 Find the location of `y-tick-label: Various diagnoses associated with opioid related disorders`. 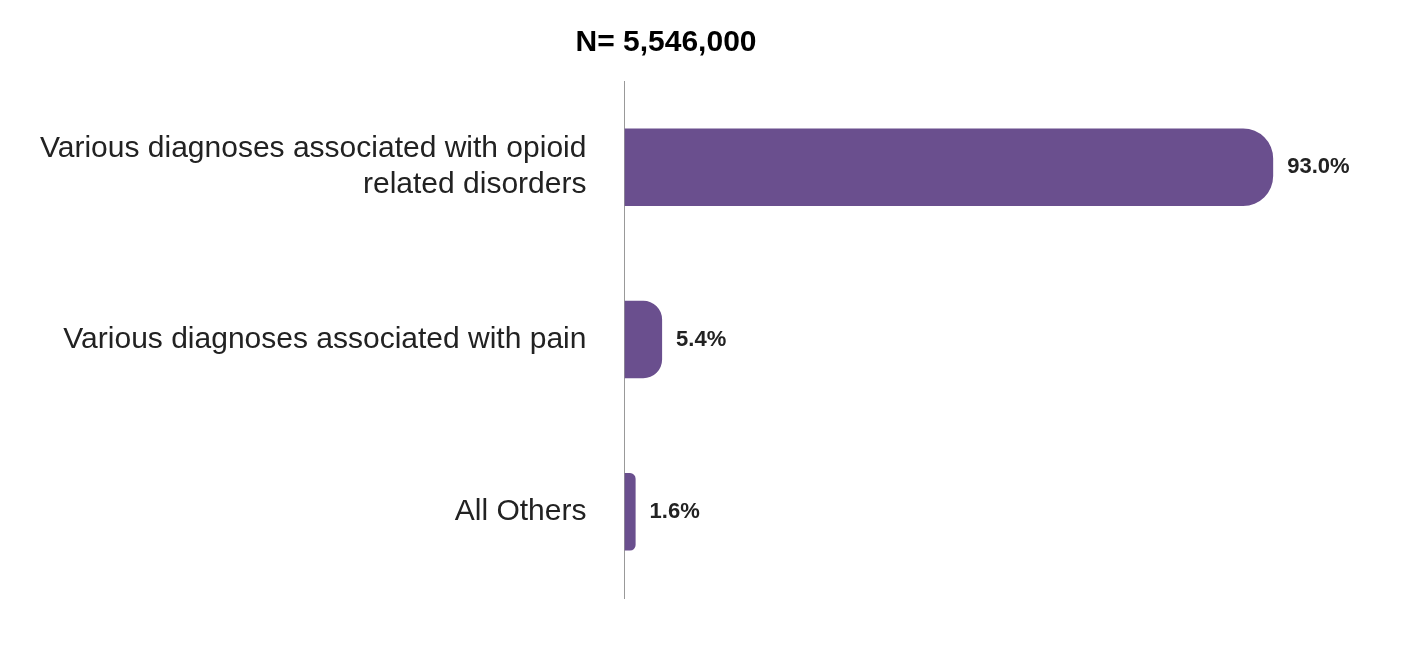

y-tick-label: Various diagnoses associated with opioid related disorders is located at coordinates (313, 165).